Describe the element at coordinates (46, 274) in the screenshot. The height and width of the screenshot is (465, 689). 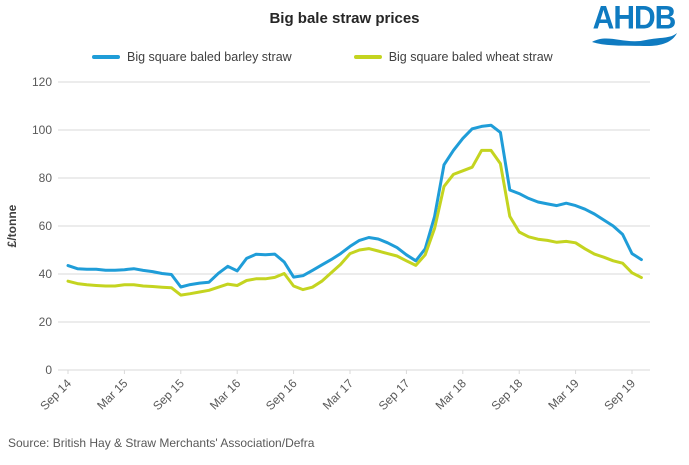
I see `y-axis-tick-label: 40` at that location.